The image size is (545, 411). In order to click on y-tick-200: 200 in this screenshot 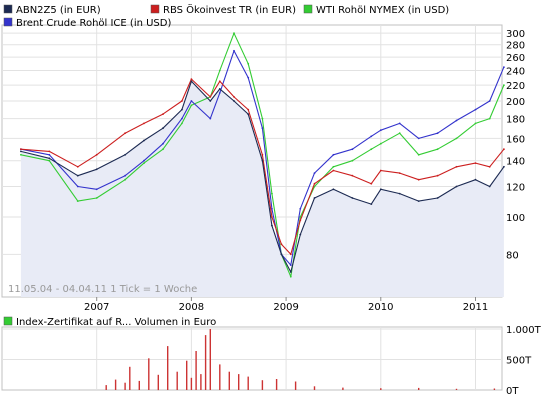, I will do `click(515, 102)`.